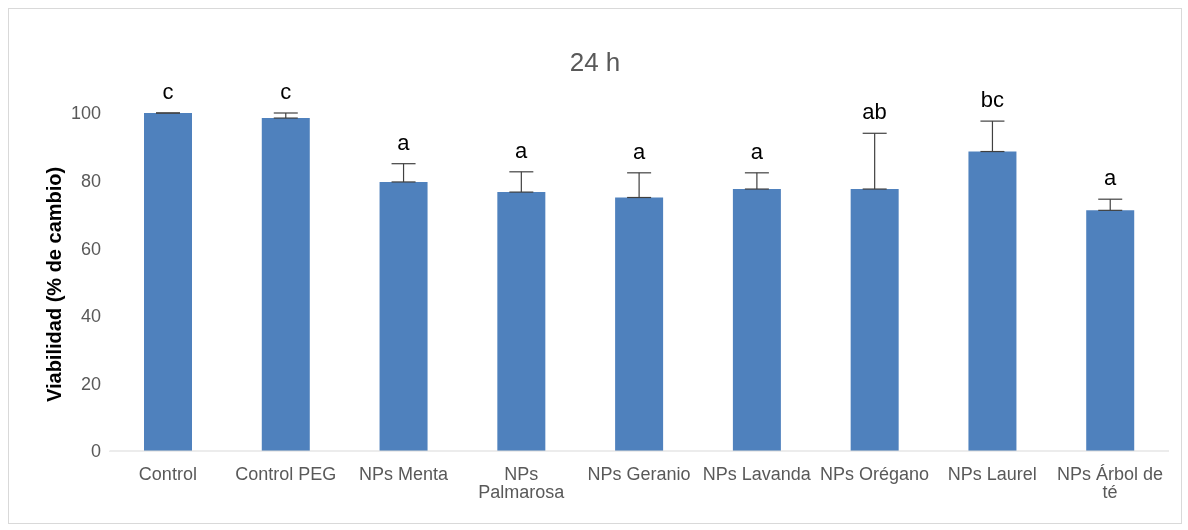  Describe the element at coordinates (95, 451) in the screenshot. I see `y-tick-label: 0` at that location.